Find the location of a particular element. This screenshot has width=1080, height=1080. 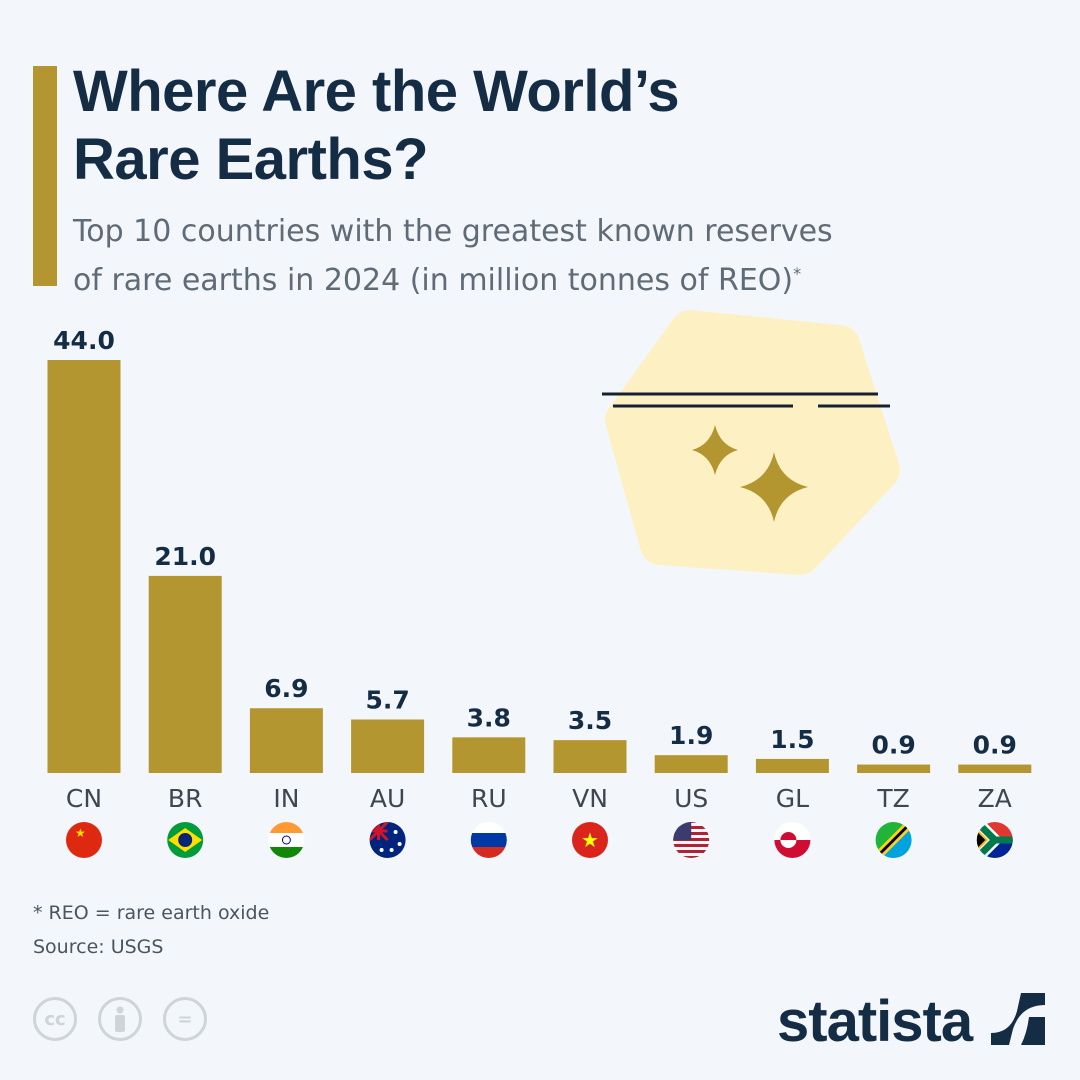

statista-logo: statista is located at coordinates (911, 1021).